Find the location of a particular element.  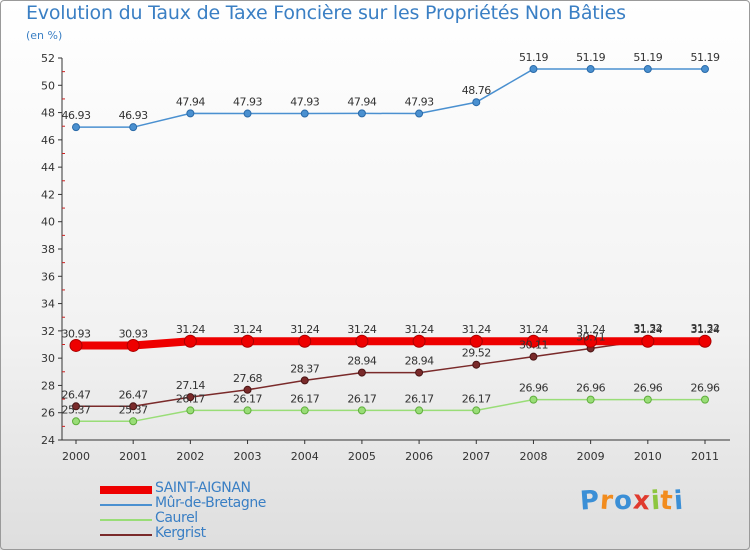

x-tick-label: 2003 is located at coordinates (248, 456).